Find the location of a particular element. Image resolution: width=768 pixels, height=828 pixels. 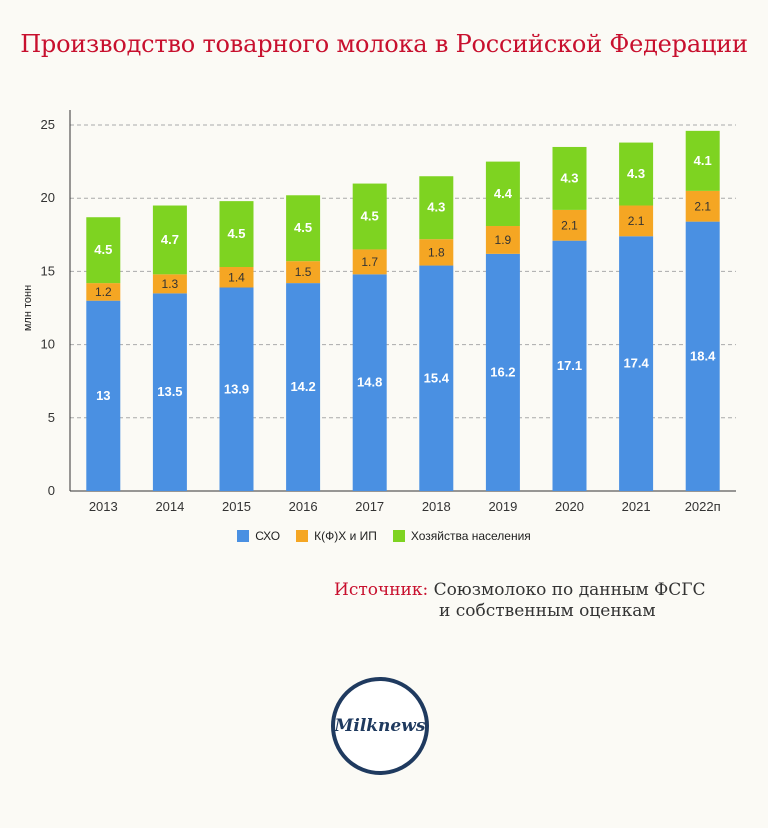

data-label: 1.2 is located at coordinates (103, 292).